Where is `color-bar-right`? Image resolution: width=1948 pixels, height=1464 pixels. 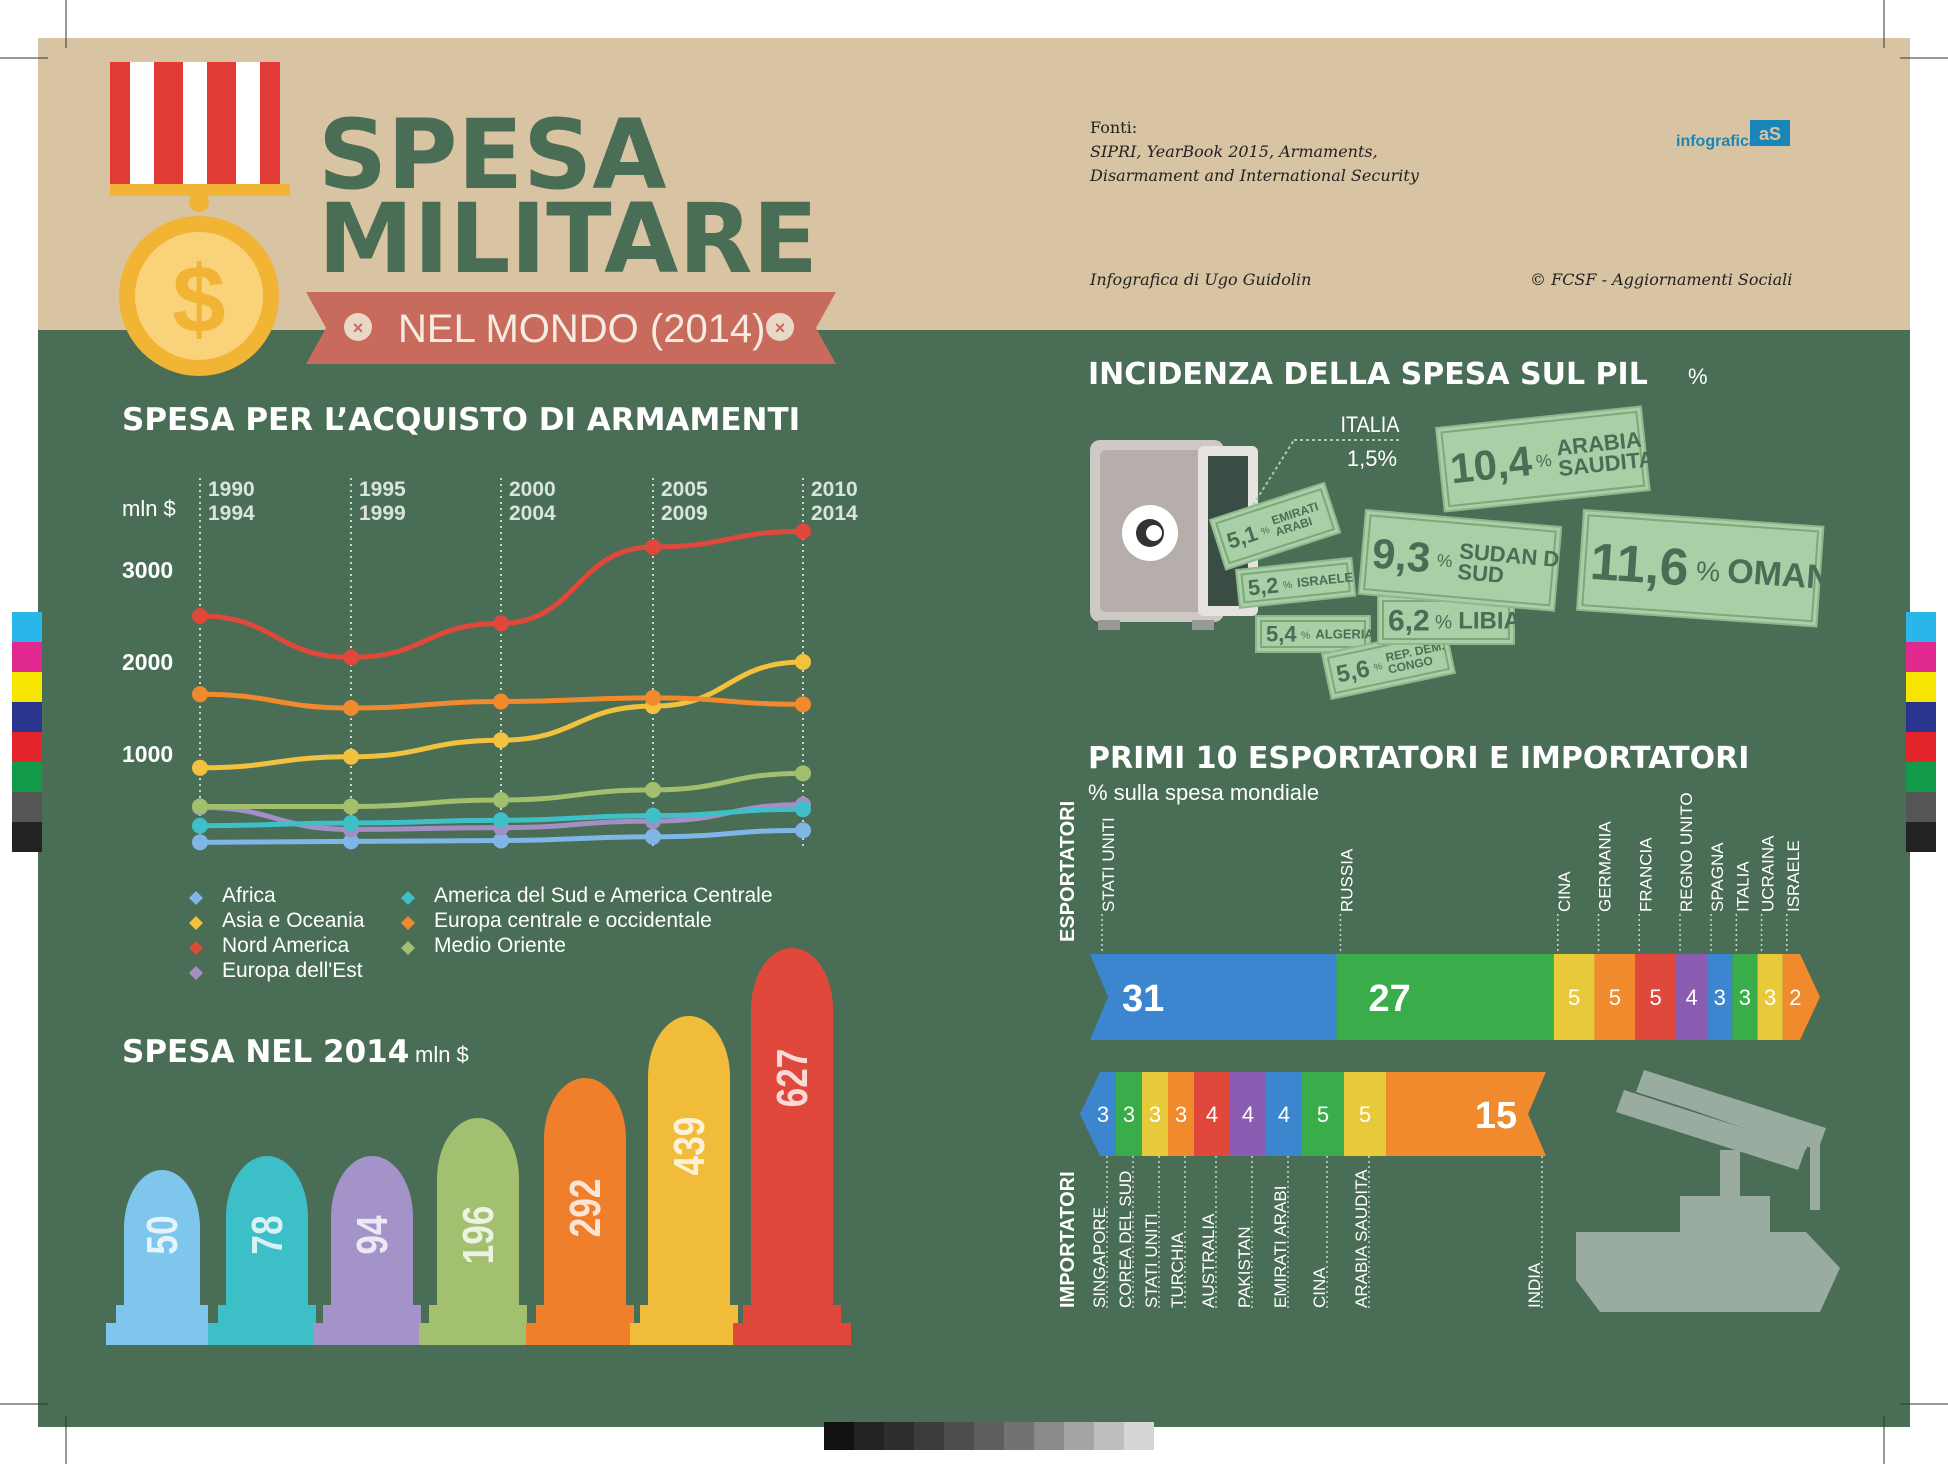 color-bar-right is located at coordinates (1921, 732).